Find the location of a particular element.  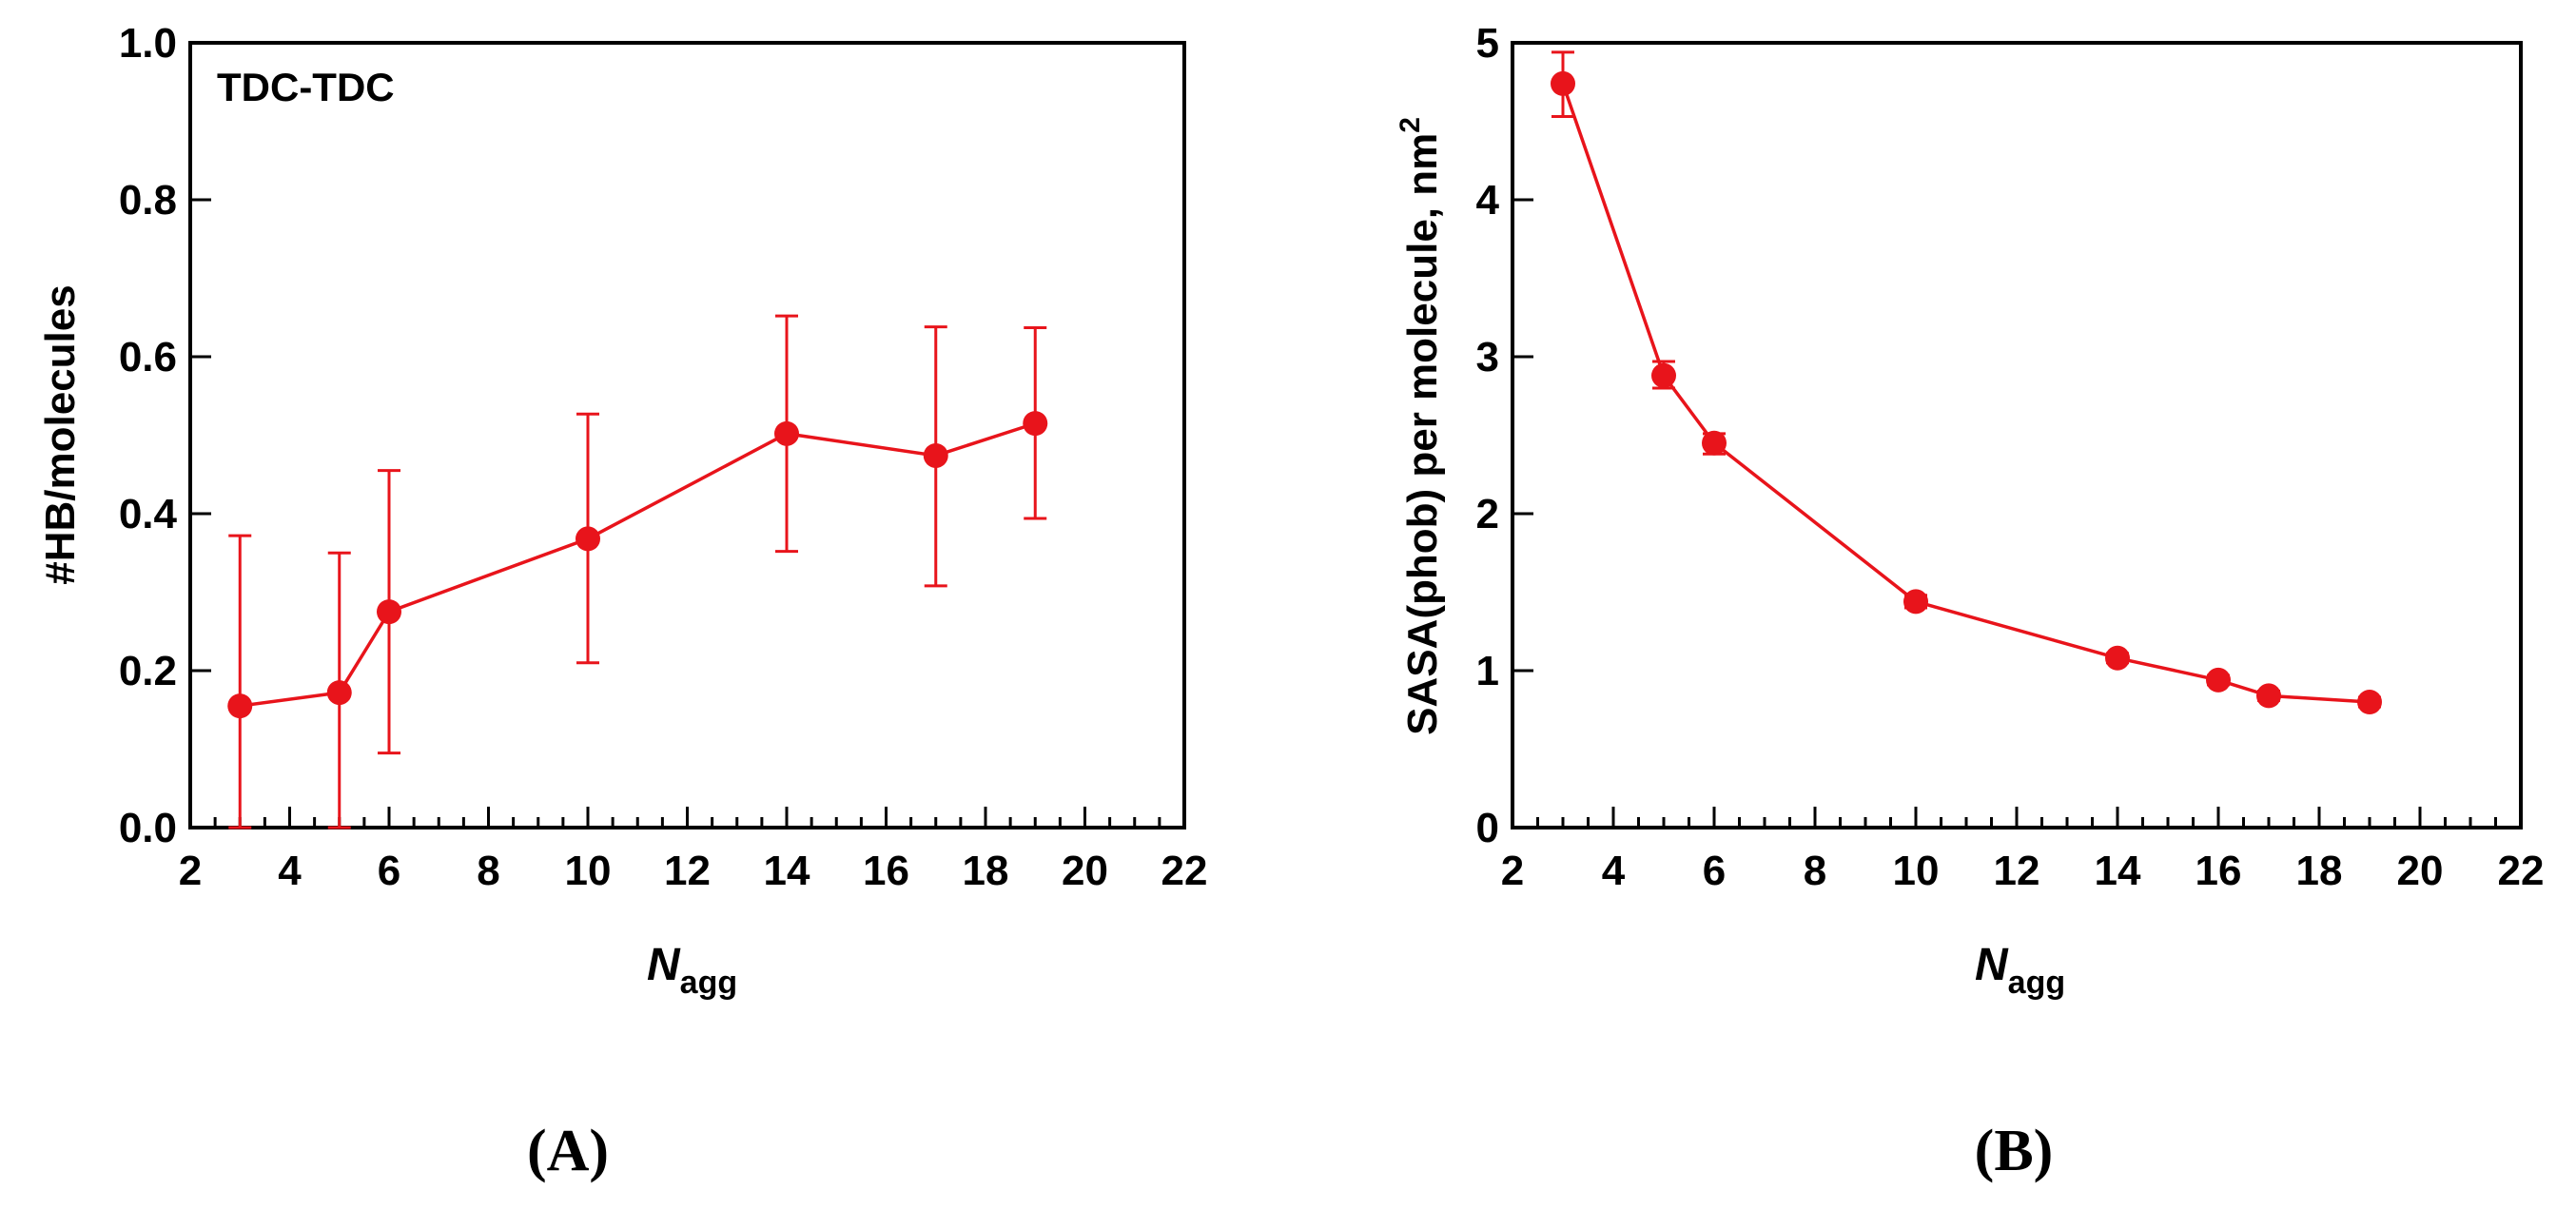

chart-b-x-tick-label: 12 is located at coordinates (2017, 871).